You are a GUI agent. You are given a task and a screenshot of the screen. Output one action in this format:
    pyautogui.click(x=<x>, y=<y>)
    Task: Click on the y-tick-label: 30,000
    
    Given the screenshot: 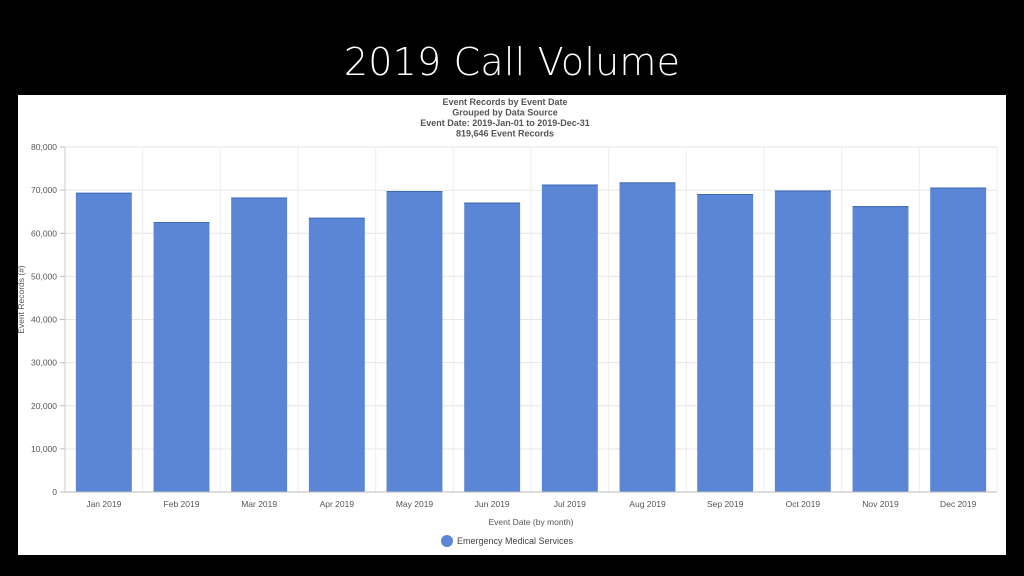 What is the action you would take?
    pyautogui.click(x=44, y=363)
    